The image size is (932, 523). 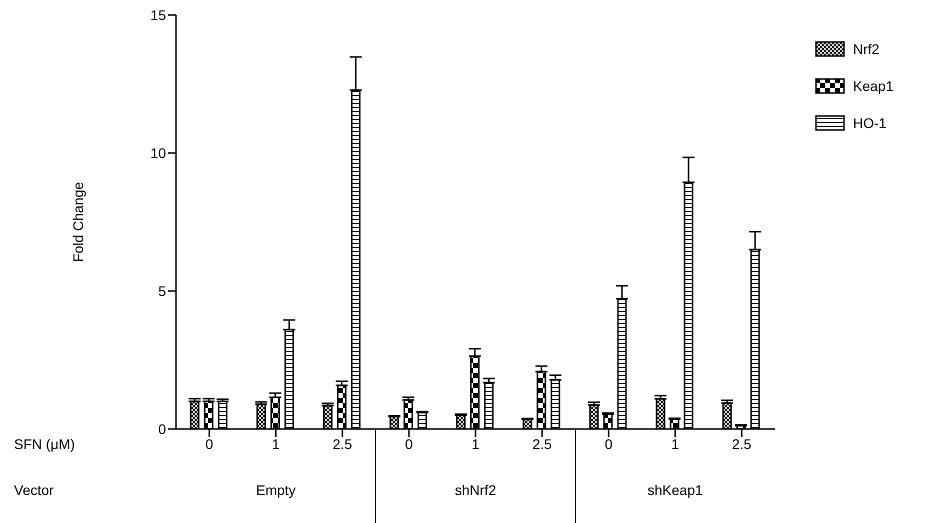 I want to click on legend-label: HO-1, so click(x=869, y=122).